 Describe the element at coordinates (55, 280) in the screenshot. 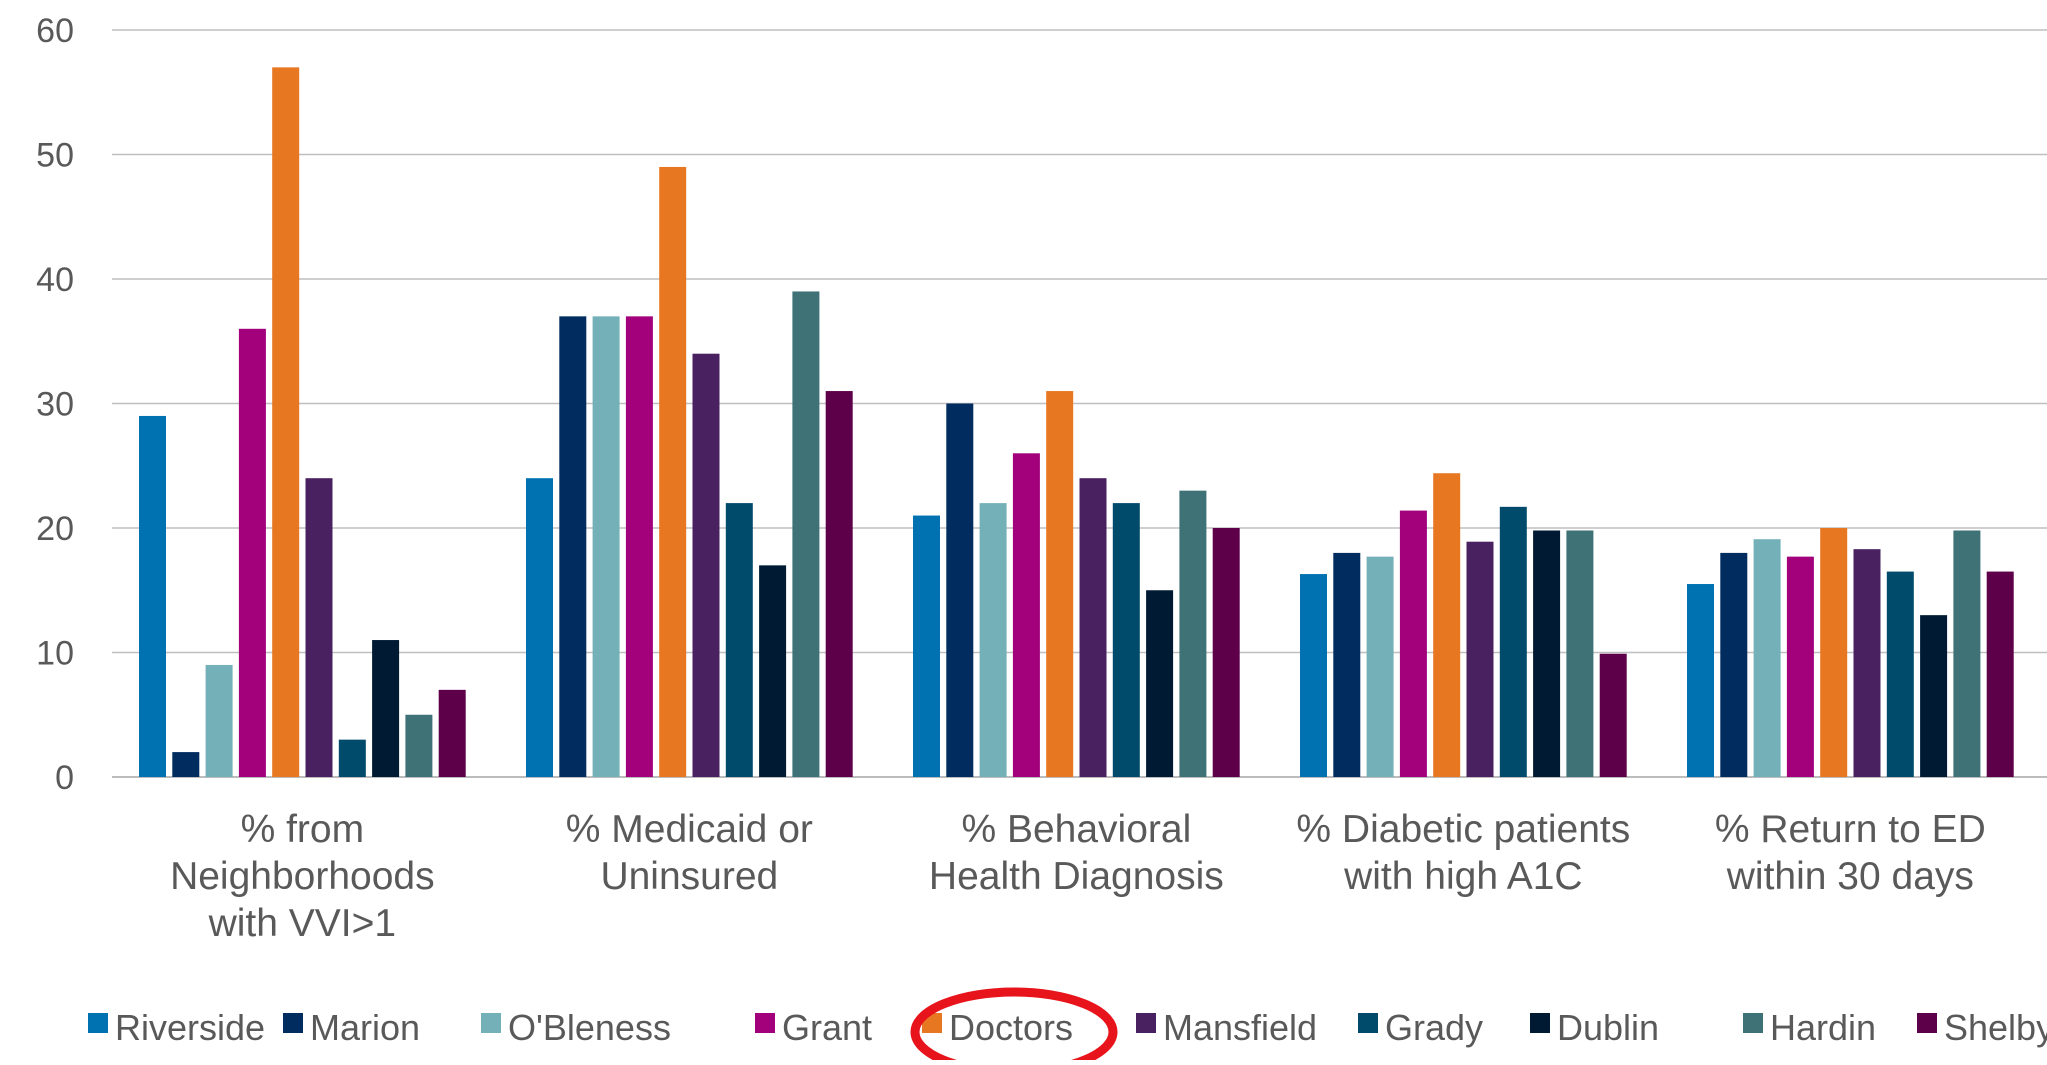

I see `y-tick-label: 40` at that location.